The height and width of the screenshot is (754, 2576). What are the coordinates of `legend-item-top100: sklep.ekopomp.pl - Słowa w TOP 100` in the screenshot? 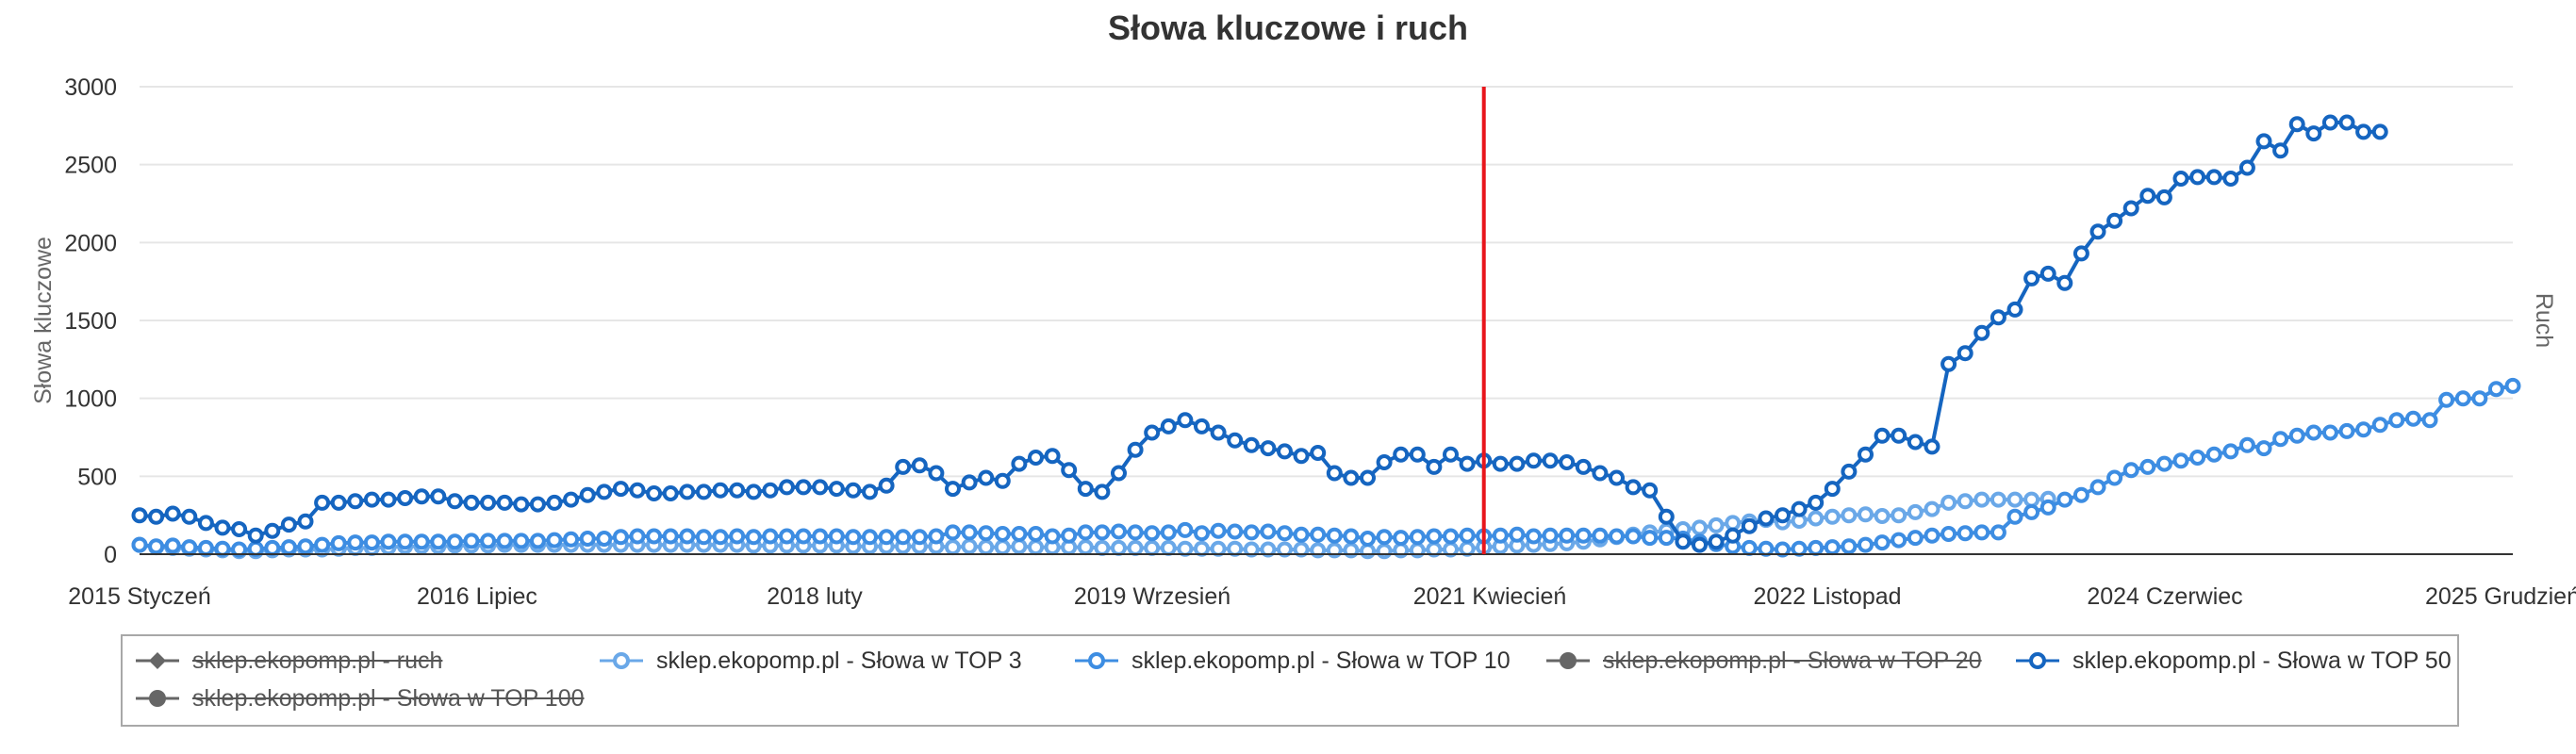 It's located at (360, 698).